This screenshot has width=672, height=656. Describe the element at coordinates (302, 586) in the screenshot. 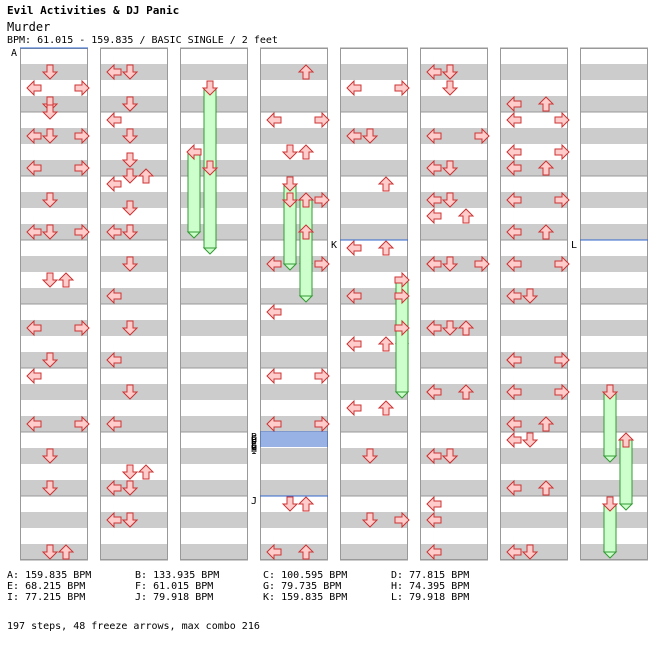

I see `legend-entry-g: G: 79.735 BPM` at that location.